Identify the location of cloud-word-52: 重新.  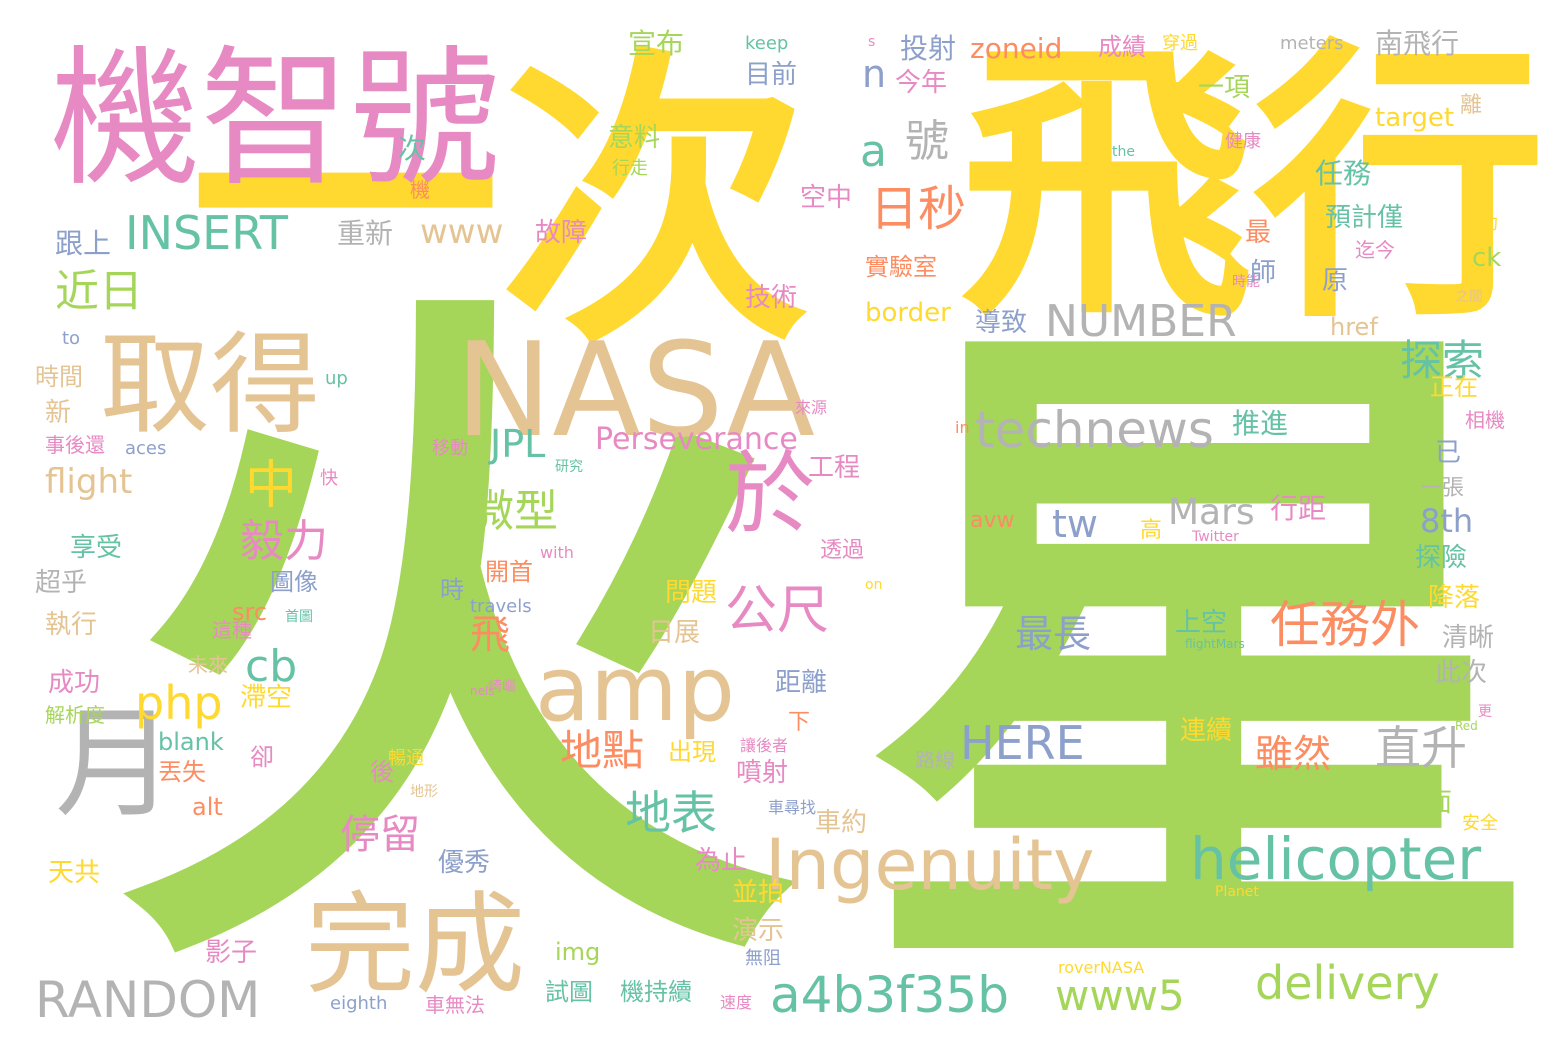
(365, 233).